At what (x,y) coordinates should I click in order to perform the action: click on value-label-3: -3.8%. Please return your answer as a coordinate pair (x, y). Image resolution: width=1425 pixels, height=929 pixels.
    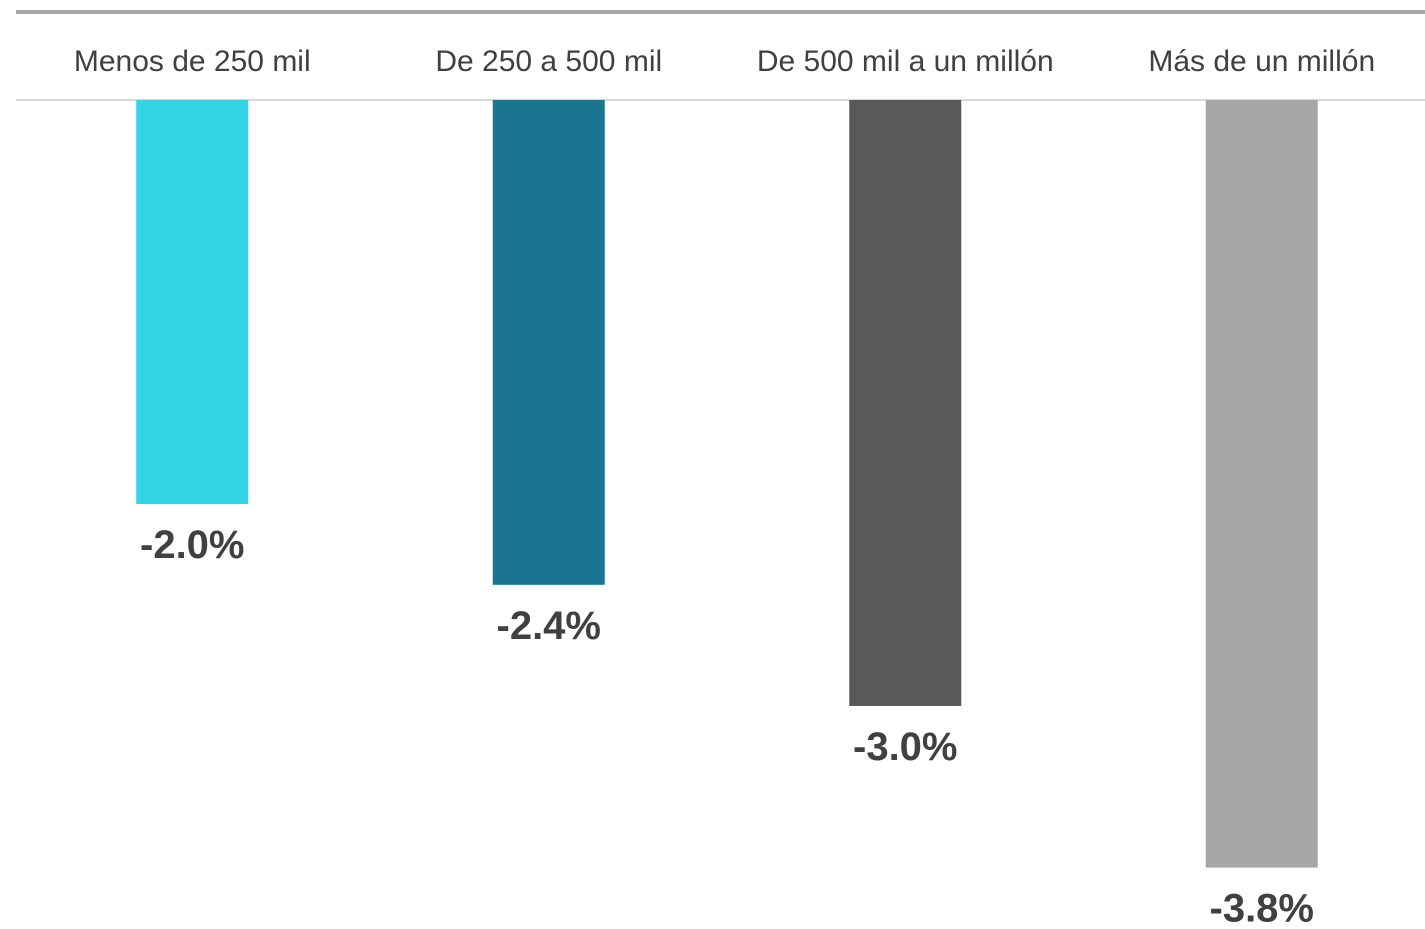
    Looking at the image, I should click on (1262, 908).